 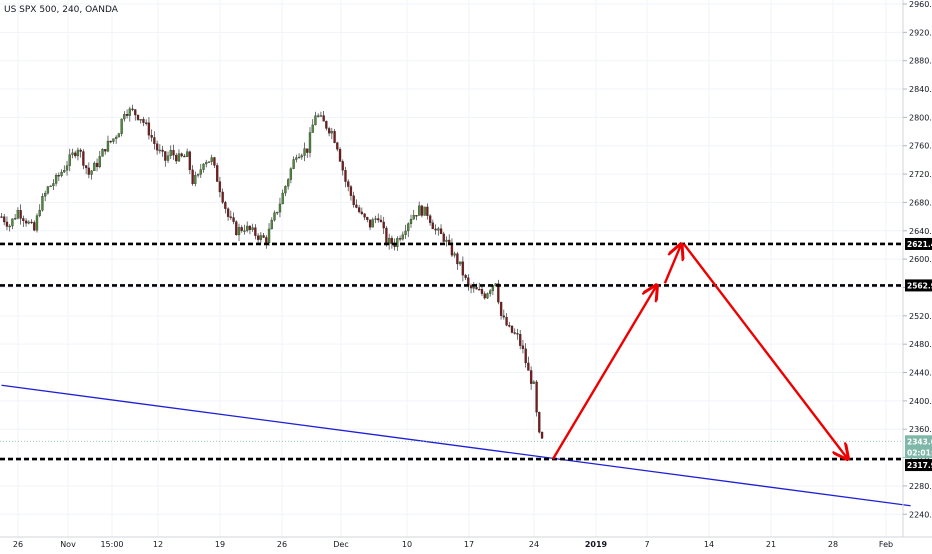 I want to click on price-tick-label: 2360.0, so click(x=920, y=429).